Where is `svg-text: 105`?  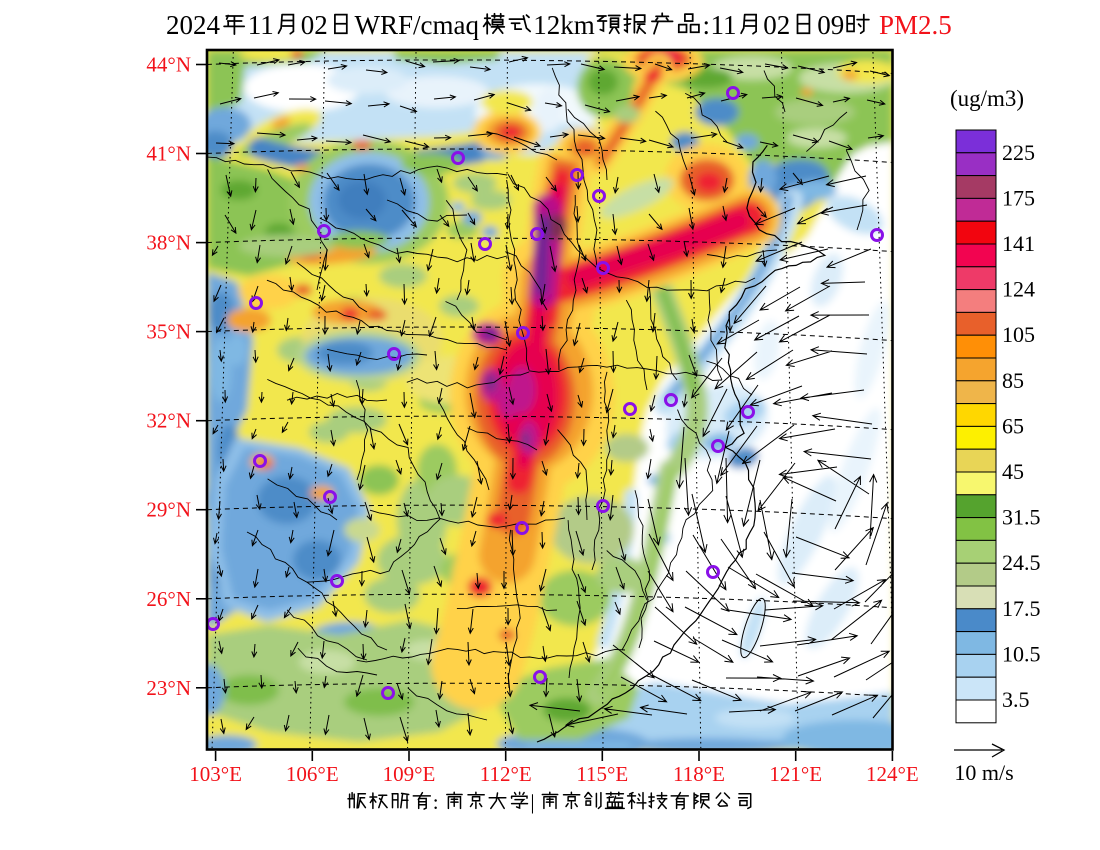
svg-text: 105 is located at coordinates (1018, 334).